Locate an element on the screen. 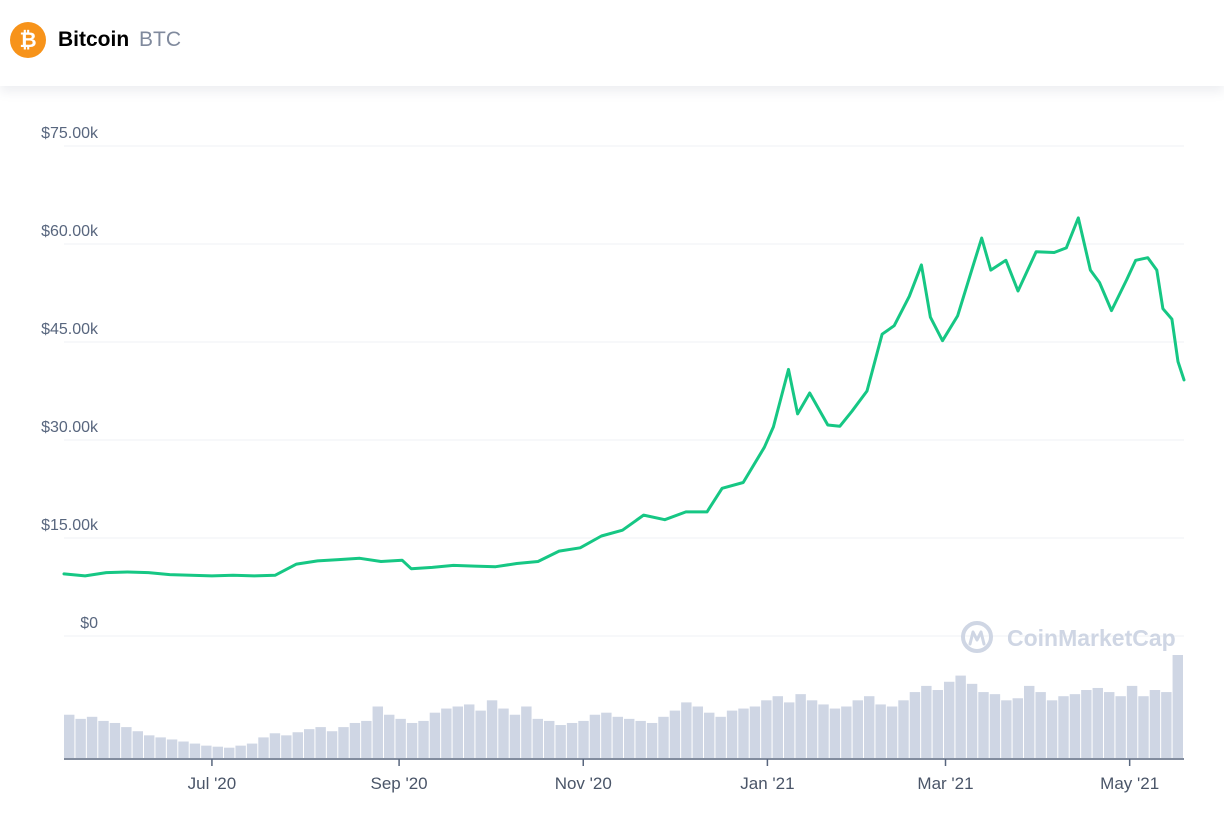  y-tick-label: $0 is located at coordinates (89, 623).